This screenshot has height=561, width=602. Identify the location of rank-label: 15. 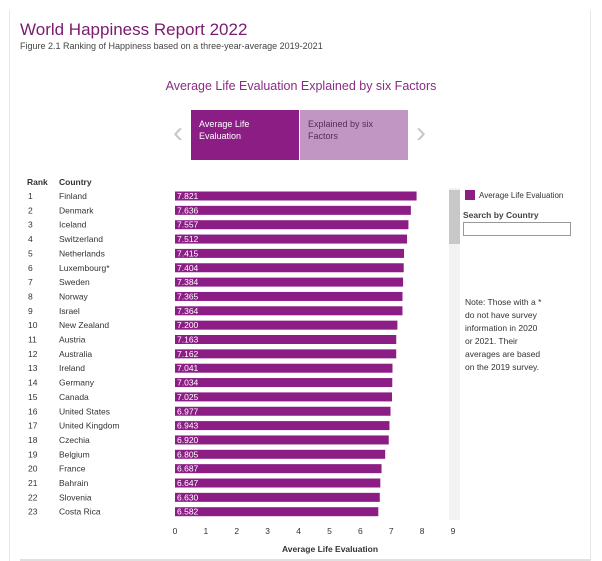
(33, 397).